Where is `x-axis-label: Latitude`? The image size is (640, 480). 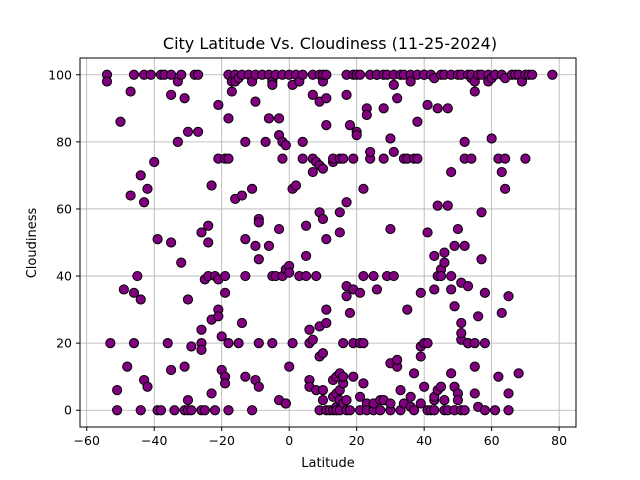 x-axis-label: Latitude is located at coordinates (328, 463).